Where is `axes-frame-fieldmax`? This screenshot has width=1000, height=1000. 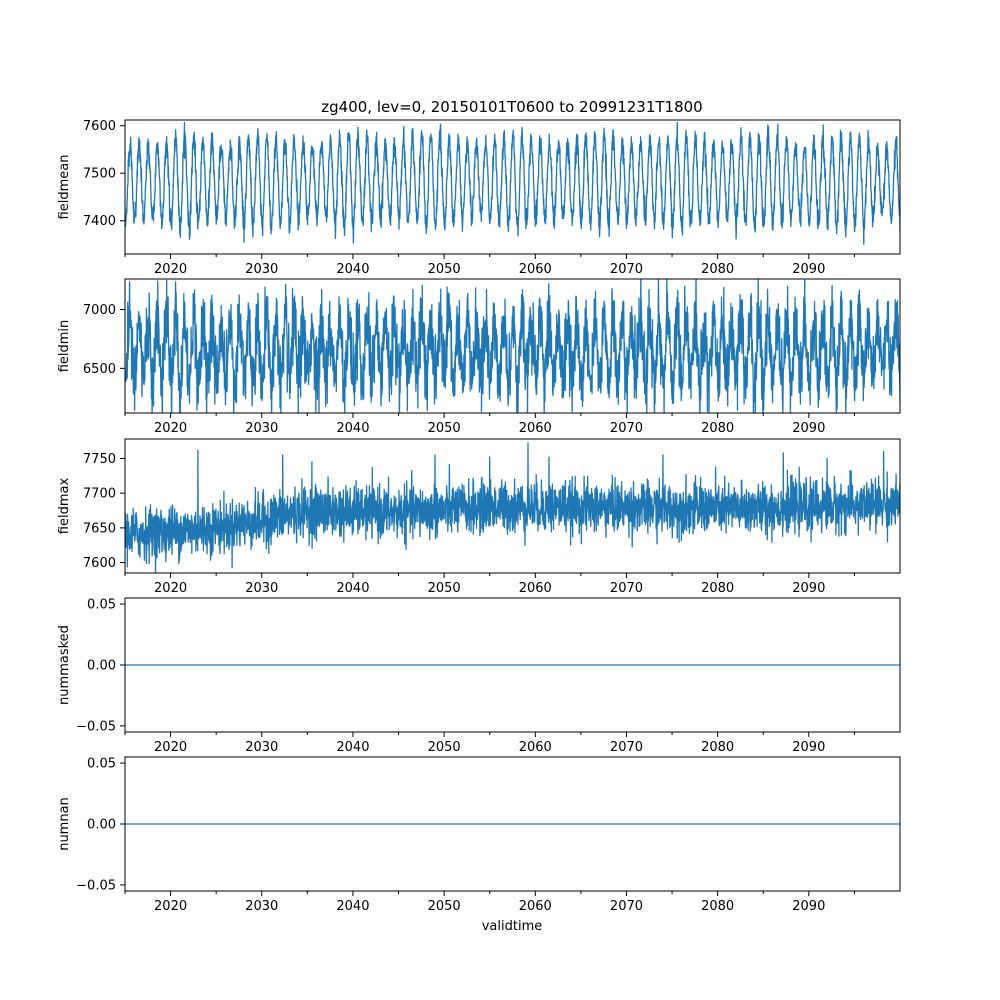 axes-frame-fieldmax is located at coordinates (512, 506).